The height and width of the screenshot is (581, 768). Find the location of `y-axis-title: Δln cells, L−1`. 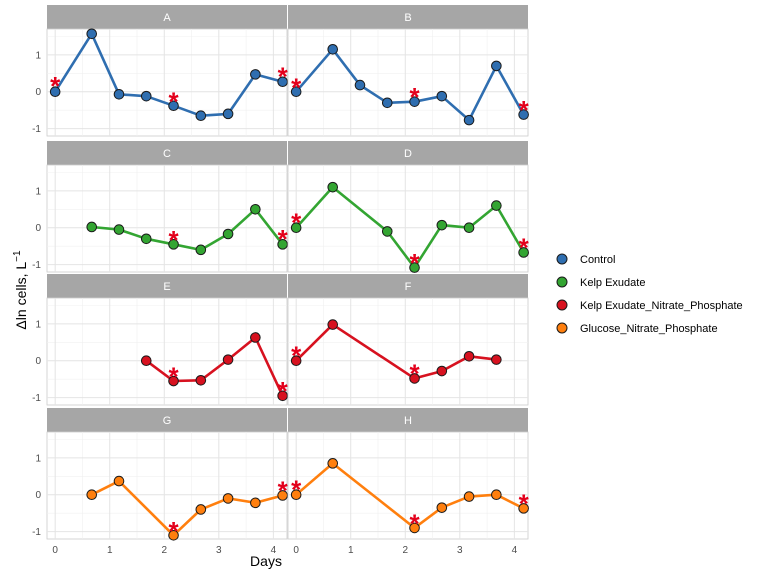

y-axis-title: Δln cells, L−1 is located at coordinates (20, 290).